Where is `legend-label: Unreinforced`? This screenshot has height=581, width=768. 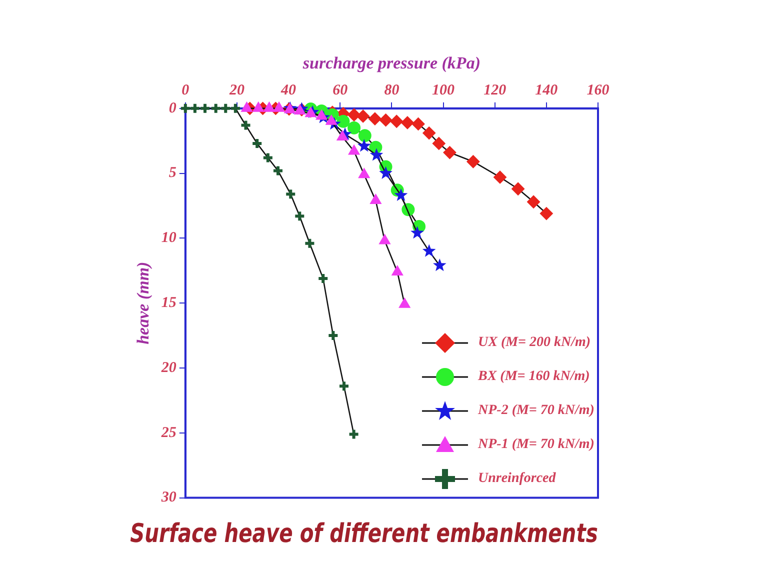
legend-label: Unreinforced is located at coordinates (517, 478).